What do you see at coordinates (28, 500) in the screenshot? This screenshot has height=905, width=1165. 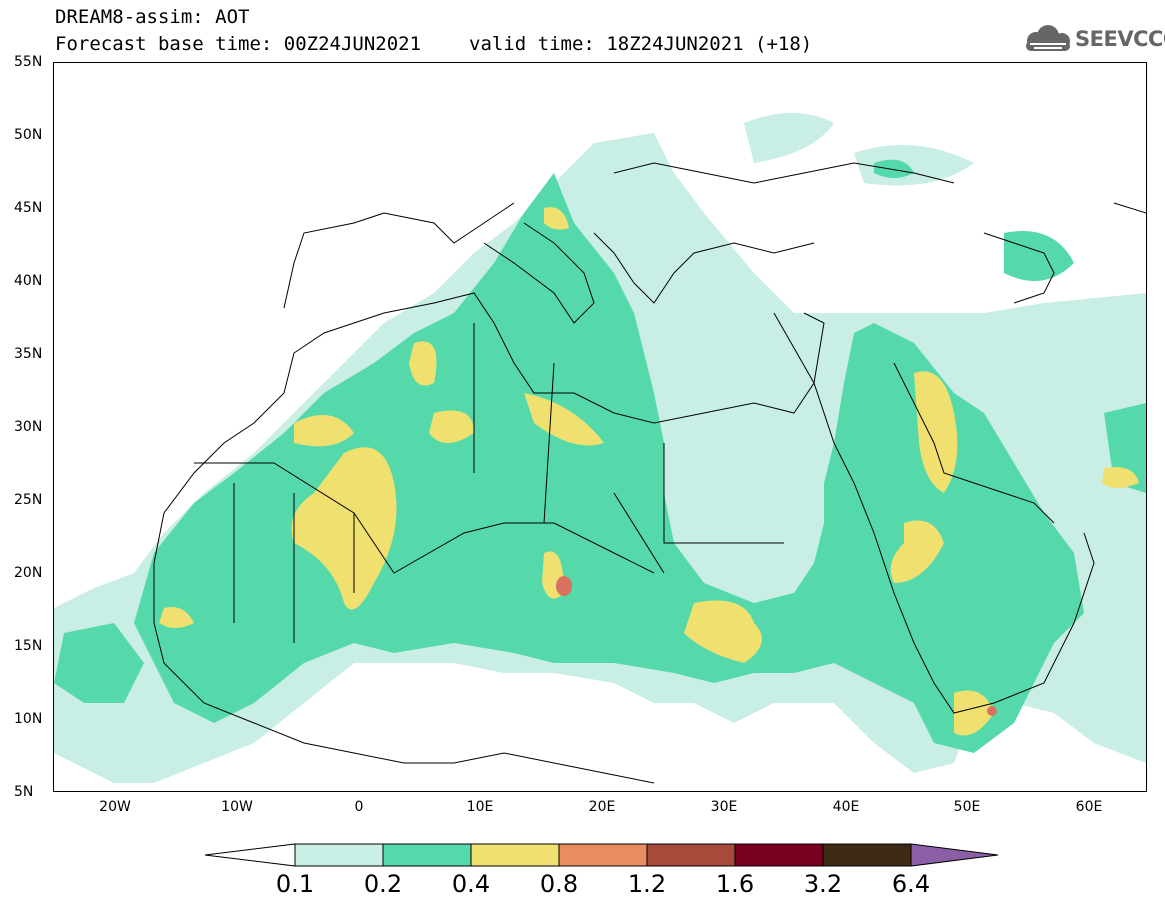 I see `lat-label: 25N` at bounding box center [28, 500].